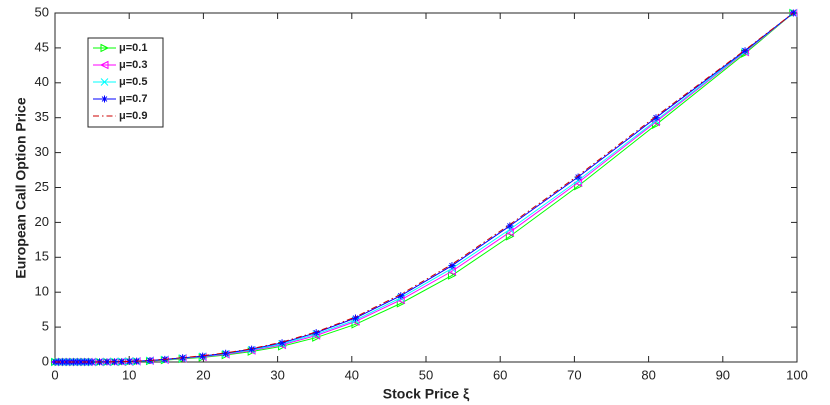 This screenshot has width=830, height=405. Describe the element at coordinates (133, 65) in the screenshot. I see `legend-label: μ=0.3` at that location.